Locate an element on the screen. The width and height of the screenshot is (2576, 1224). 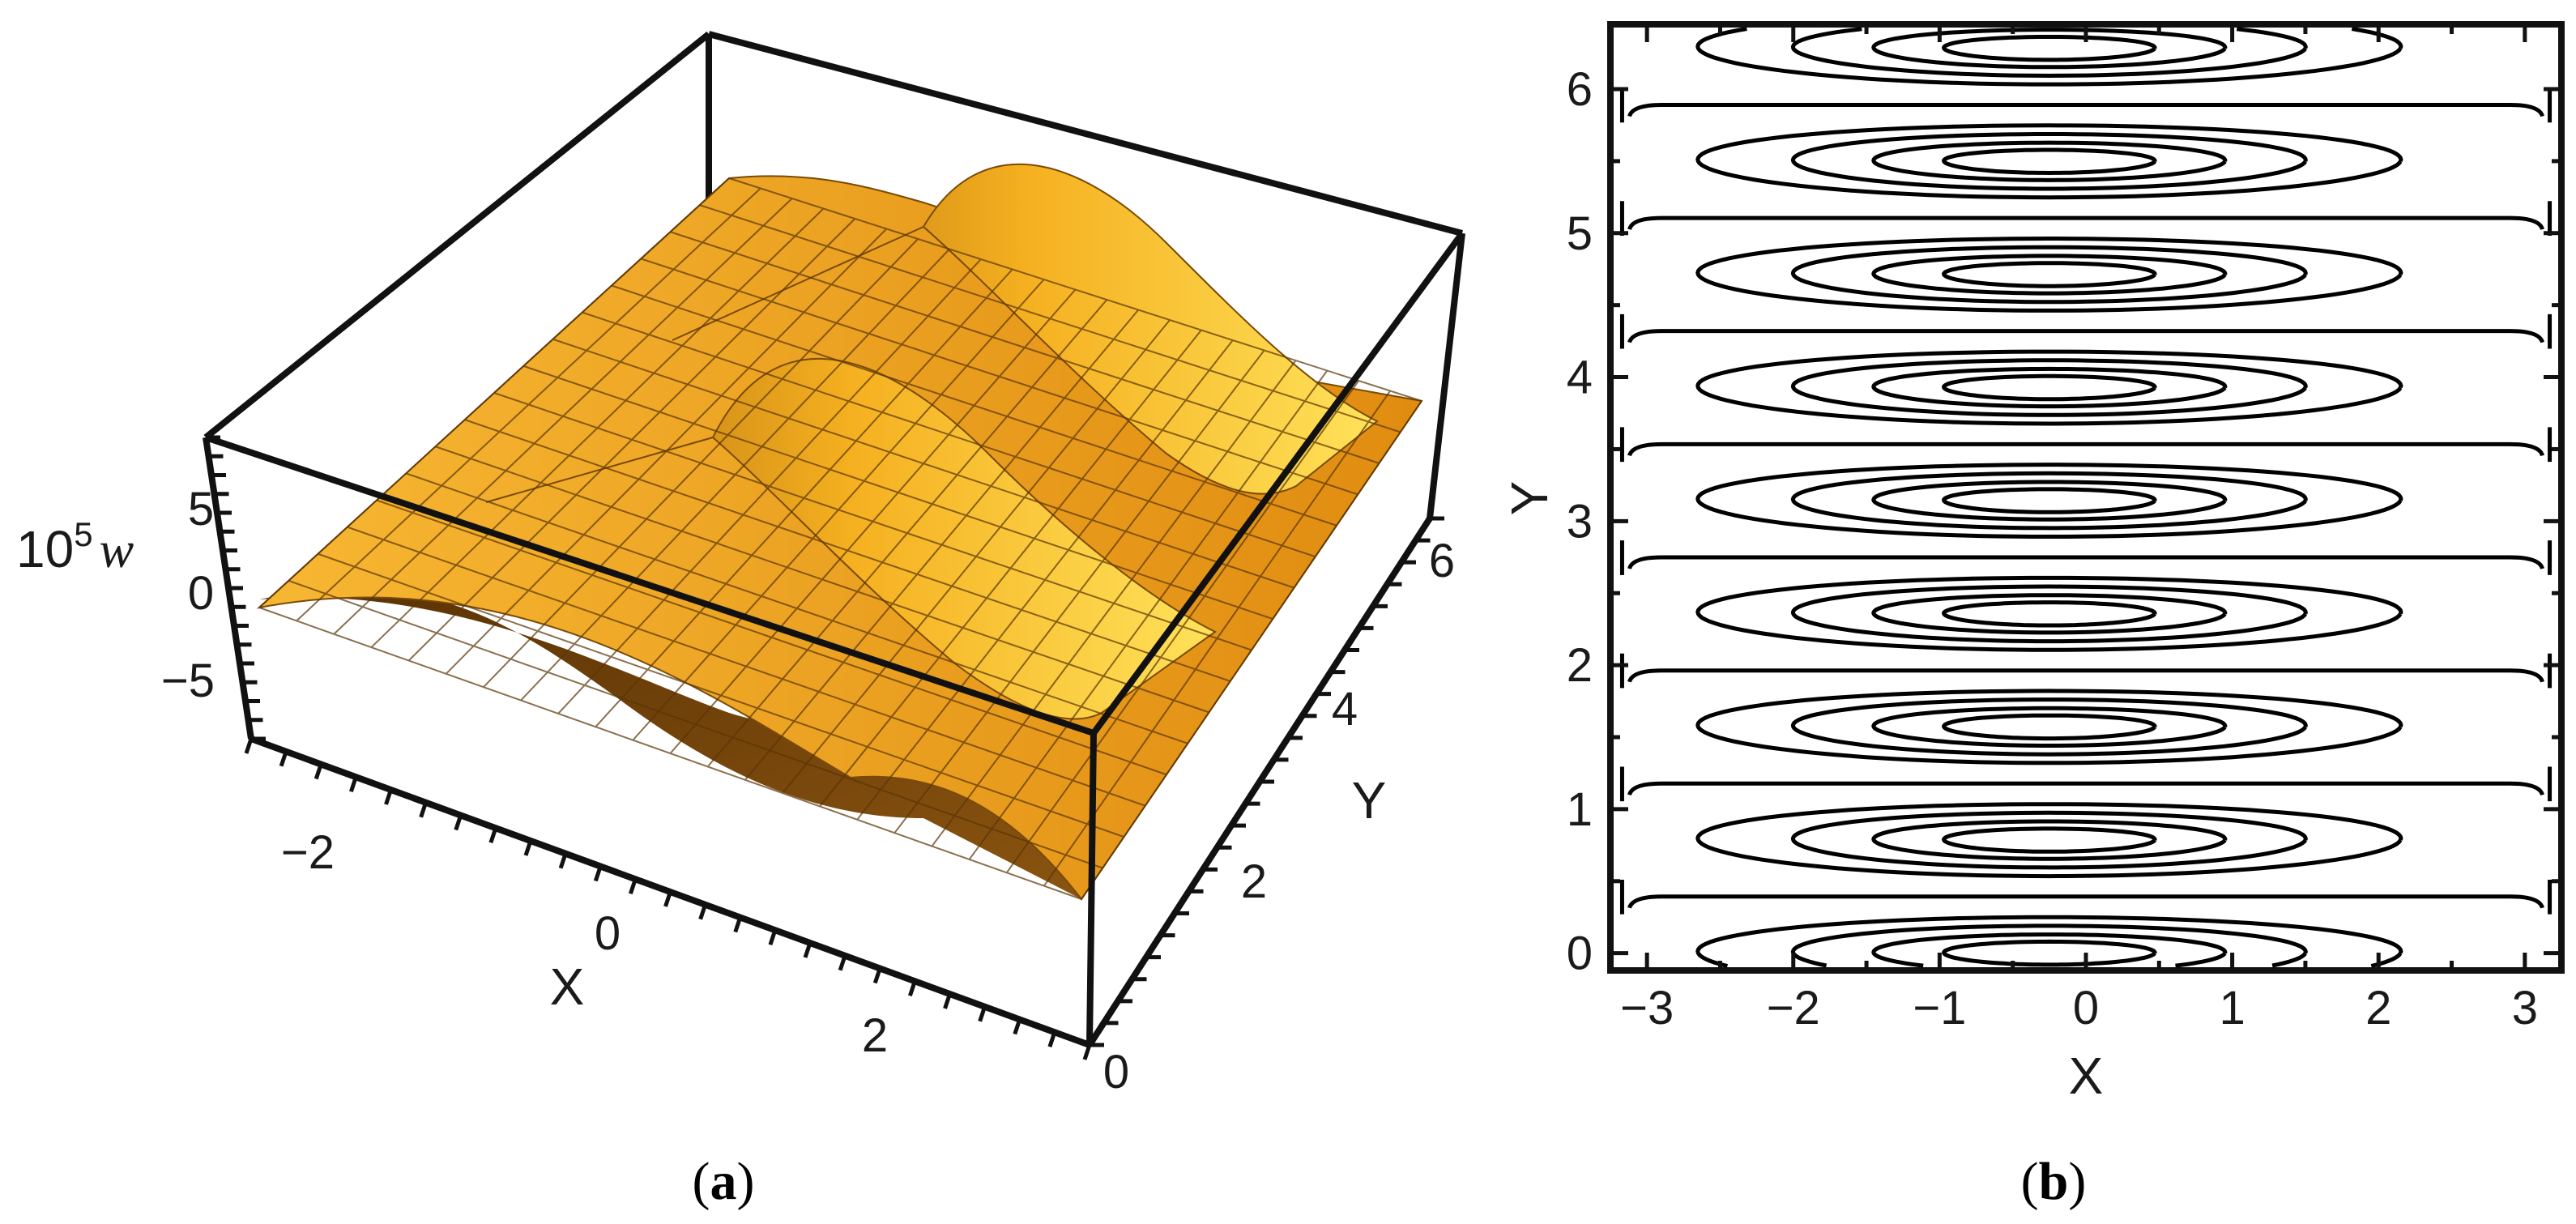
contour-y-tick-label: 5 is located at coordinates (1580, 234).